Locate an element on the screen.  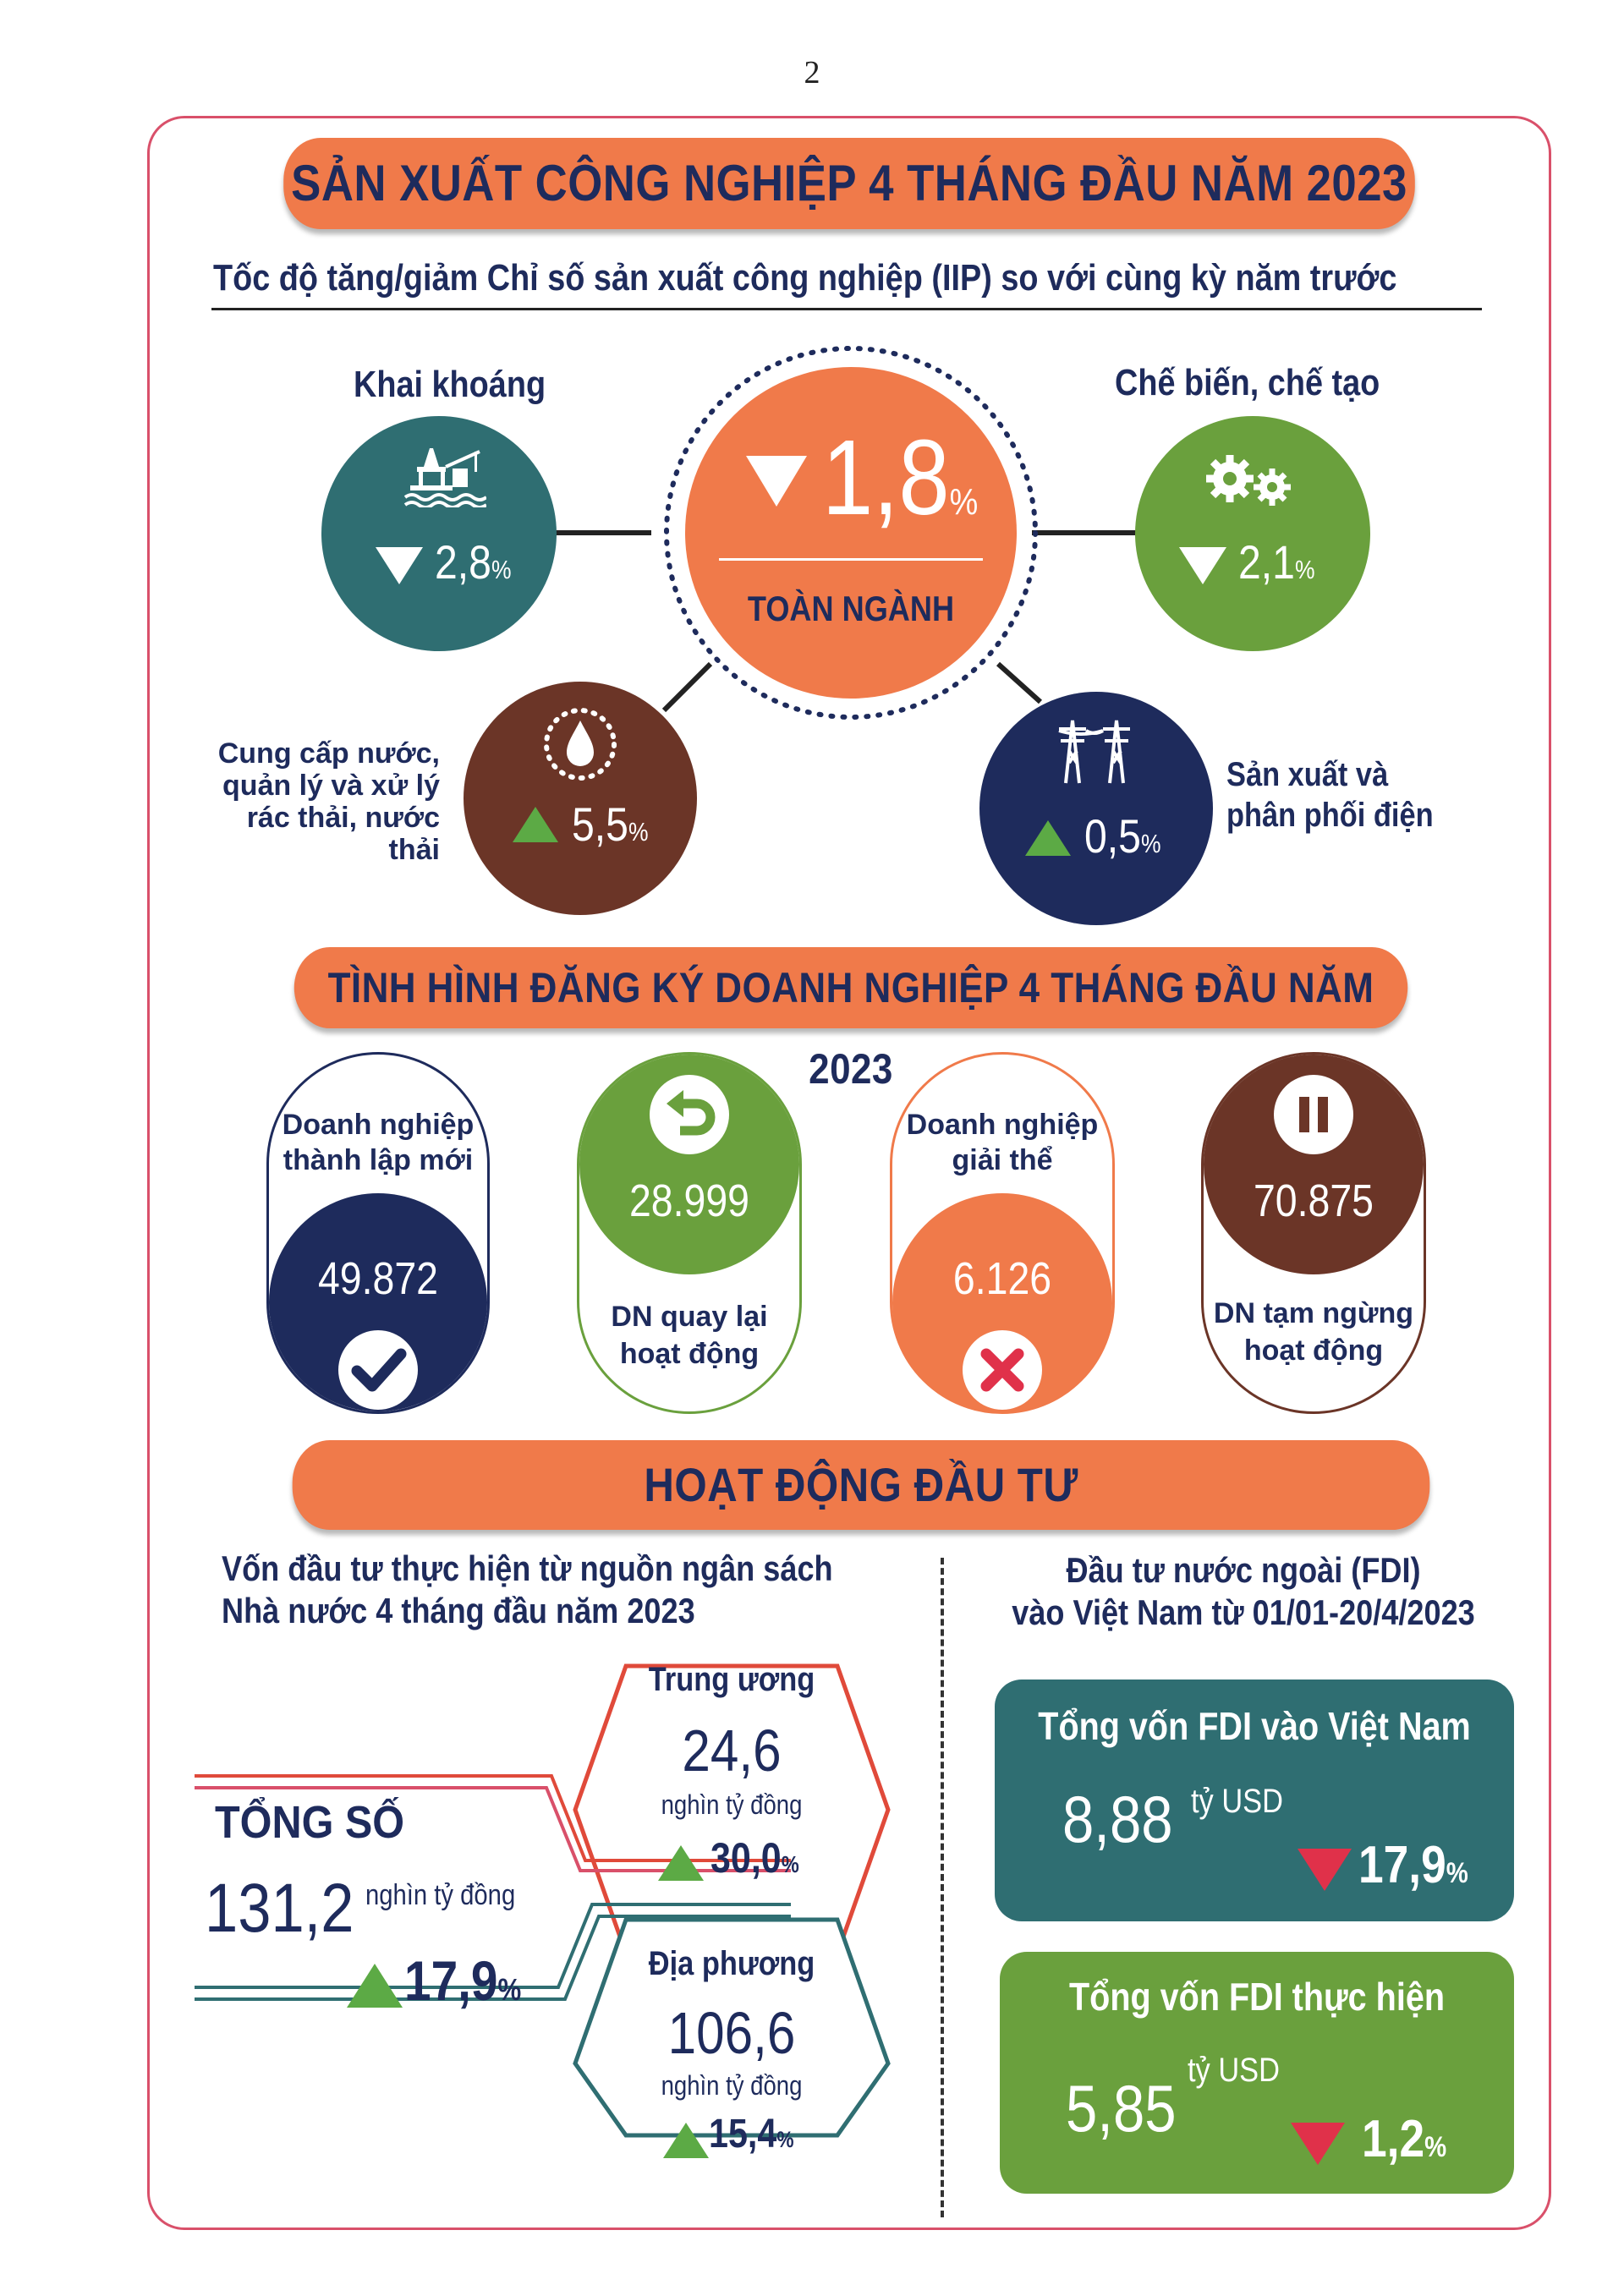
total-number: 1,8 is located at coordinates (886, 478).